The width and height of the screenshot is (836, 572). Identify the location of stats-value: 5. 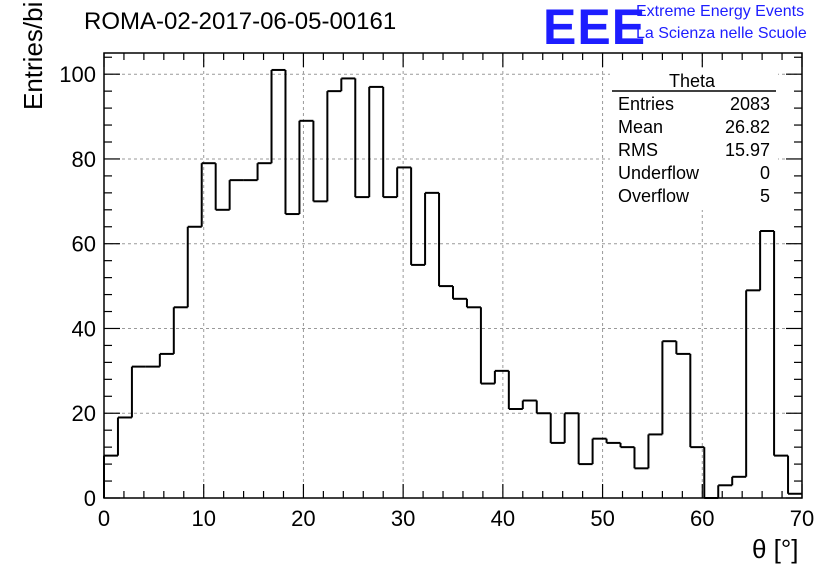
(765, 196).